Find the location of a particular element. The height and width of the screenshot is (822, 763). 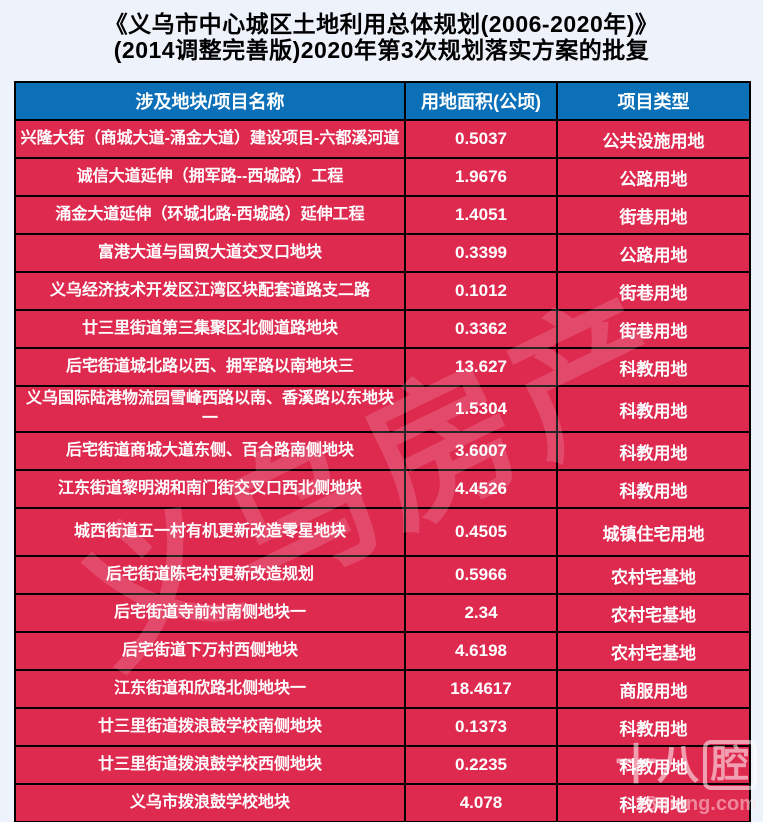

area-value-cell: 4.4526 is located at coordinates (481, 489).